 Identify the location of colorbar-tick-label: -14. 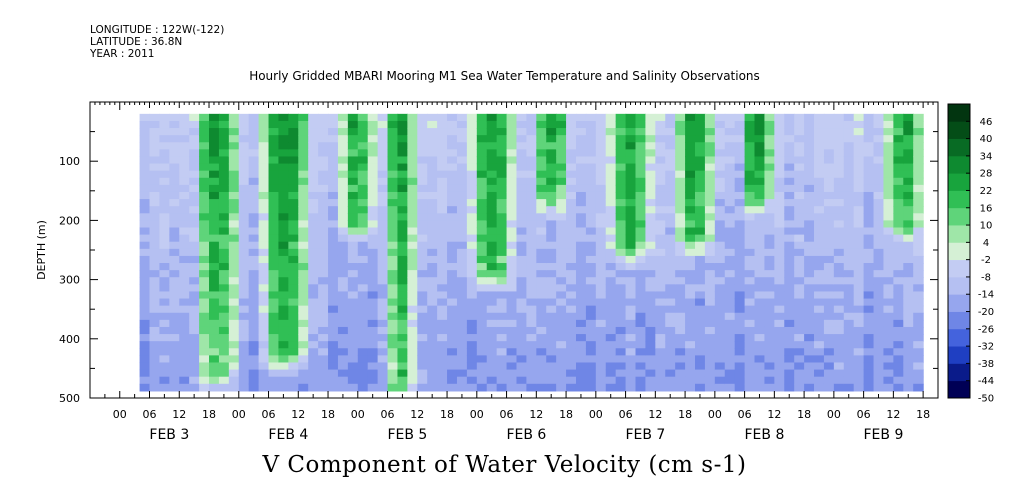
(986, 295).